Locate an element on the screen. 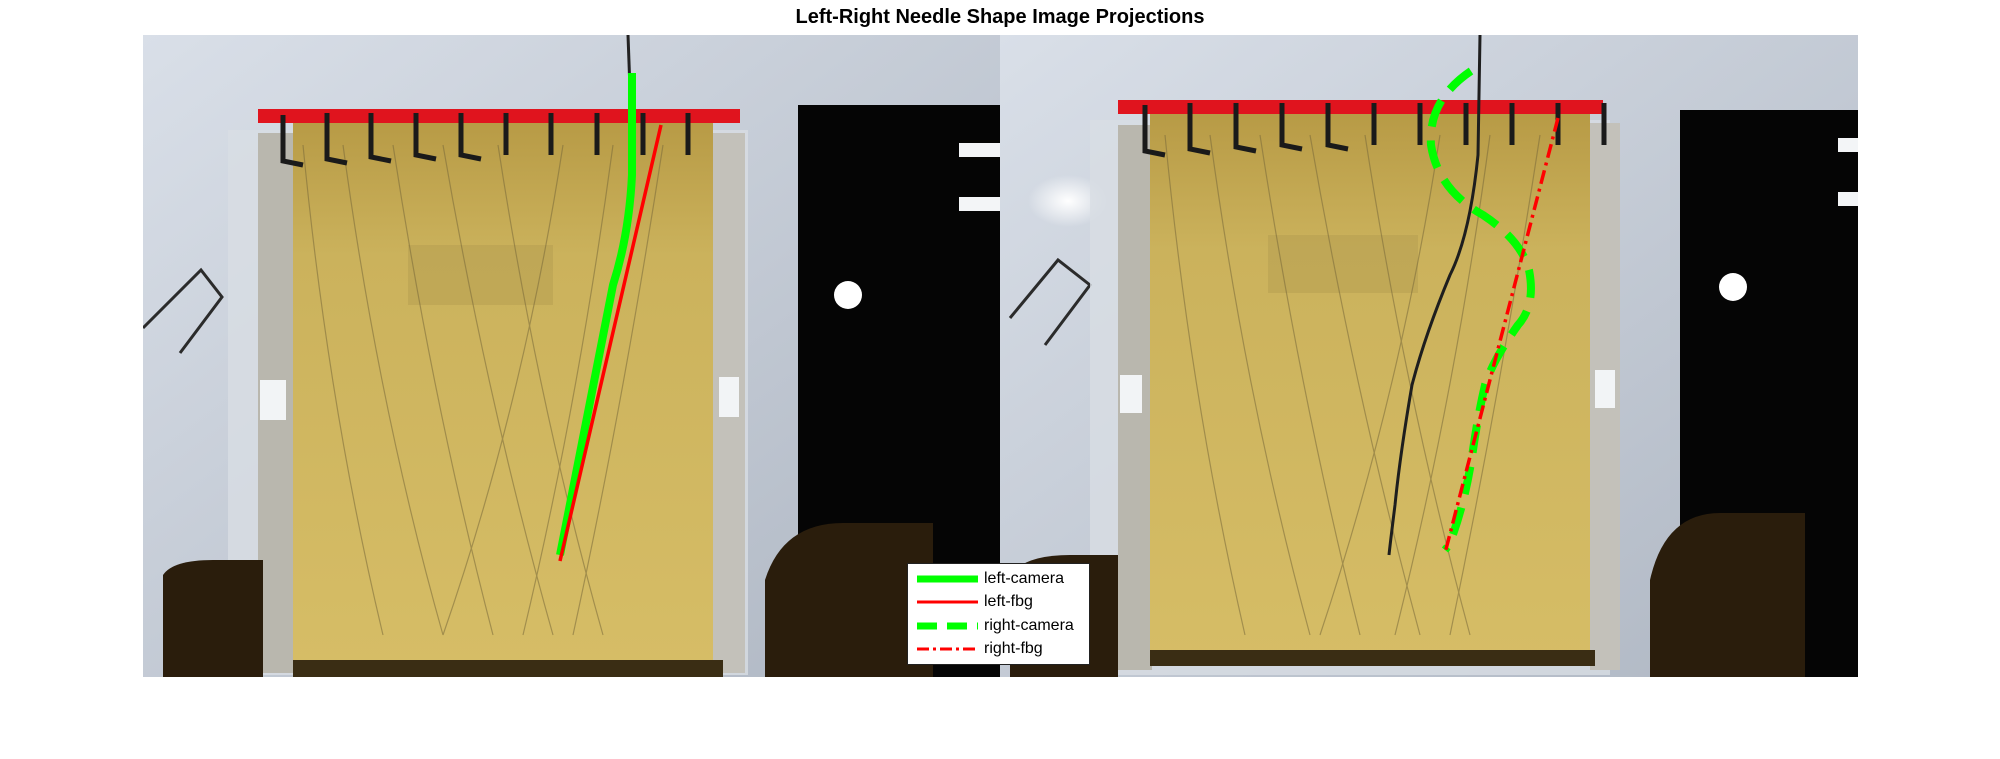  right-gel-base is located at coordinates (1372, 658).